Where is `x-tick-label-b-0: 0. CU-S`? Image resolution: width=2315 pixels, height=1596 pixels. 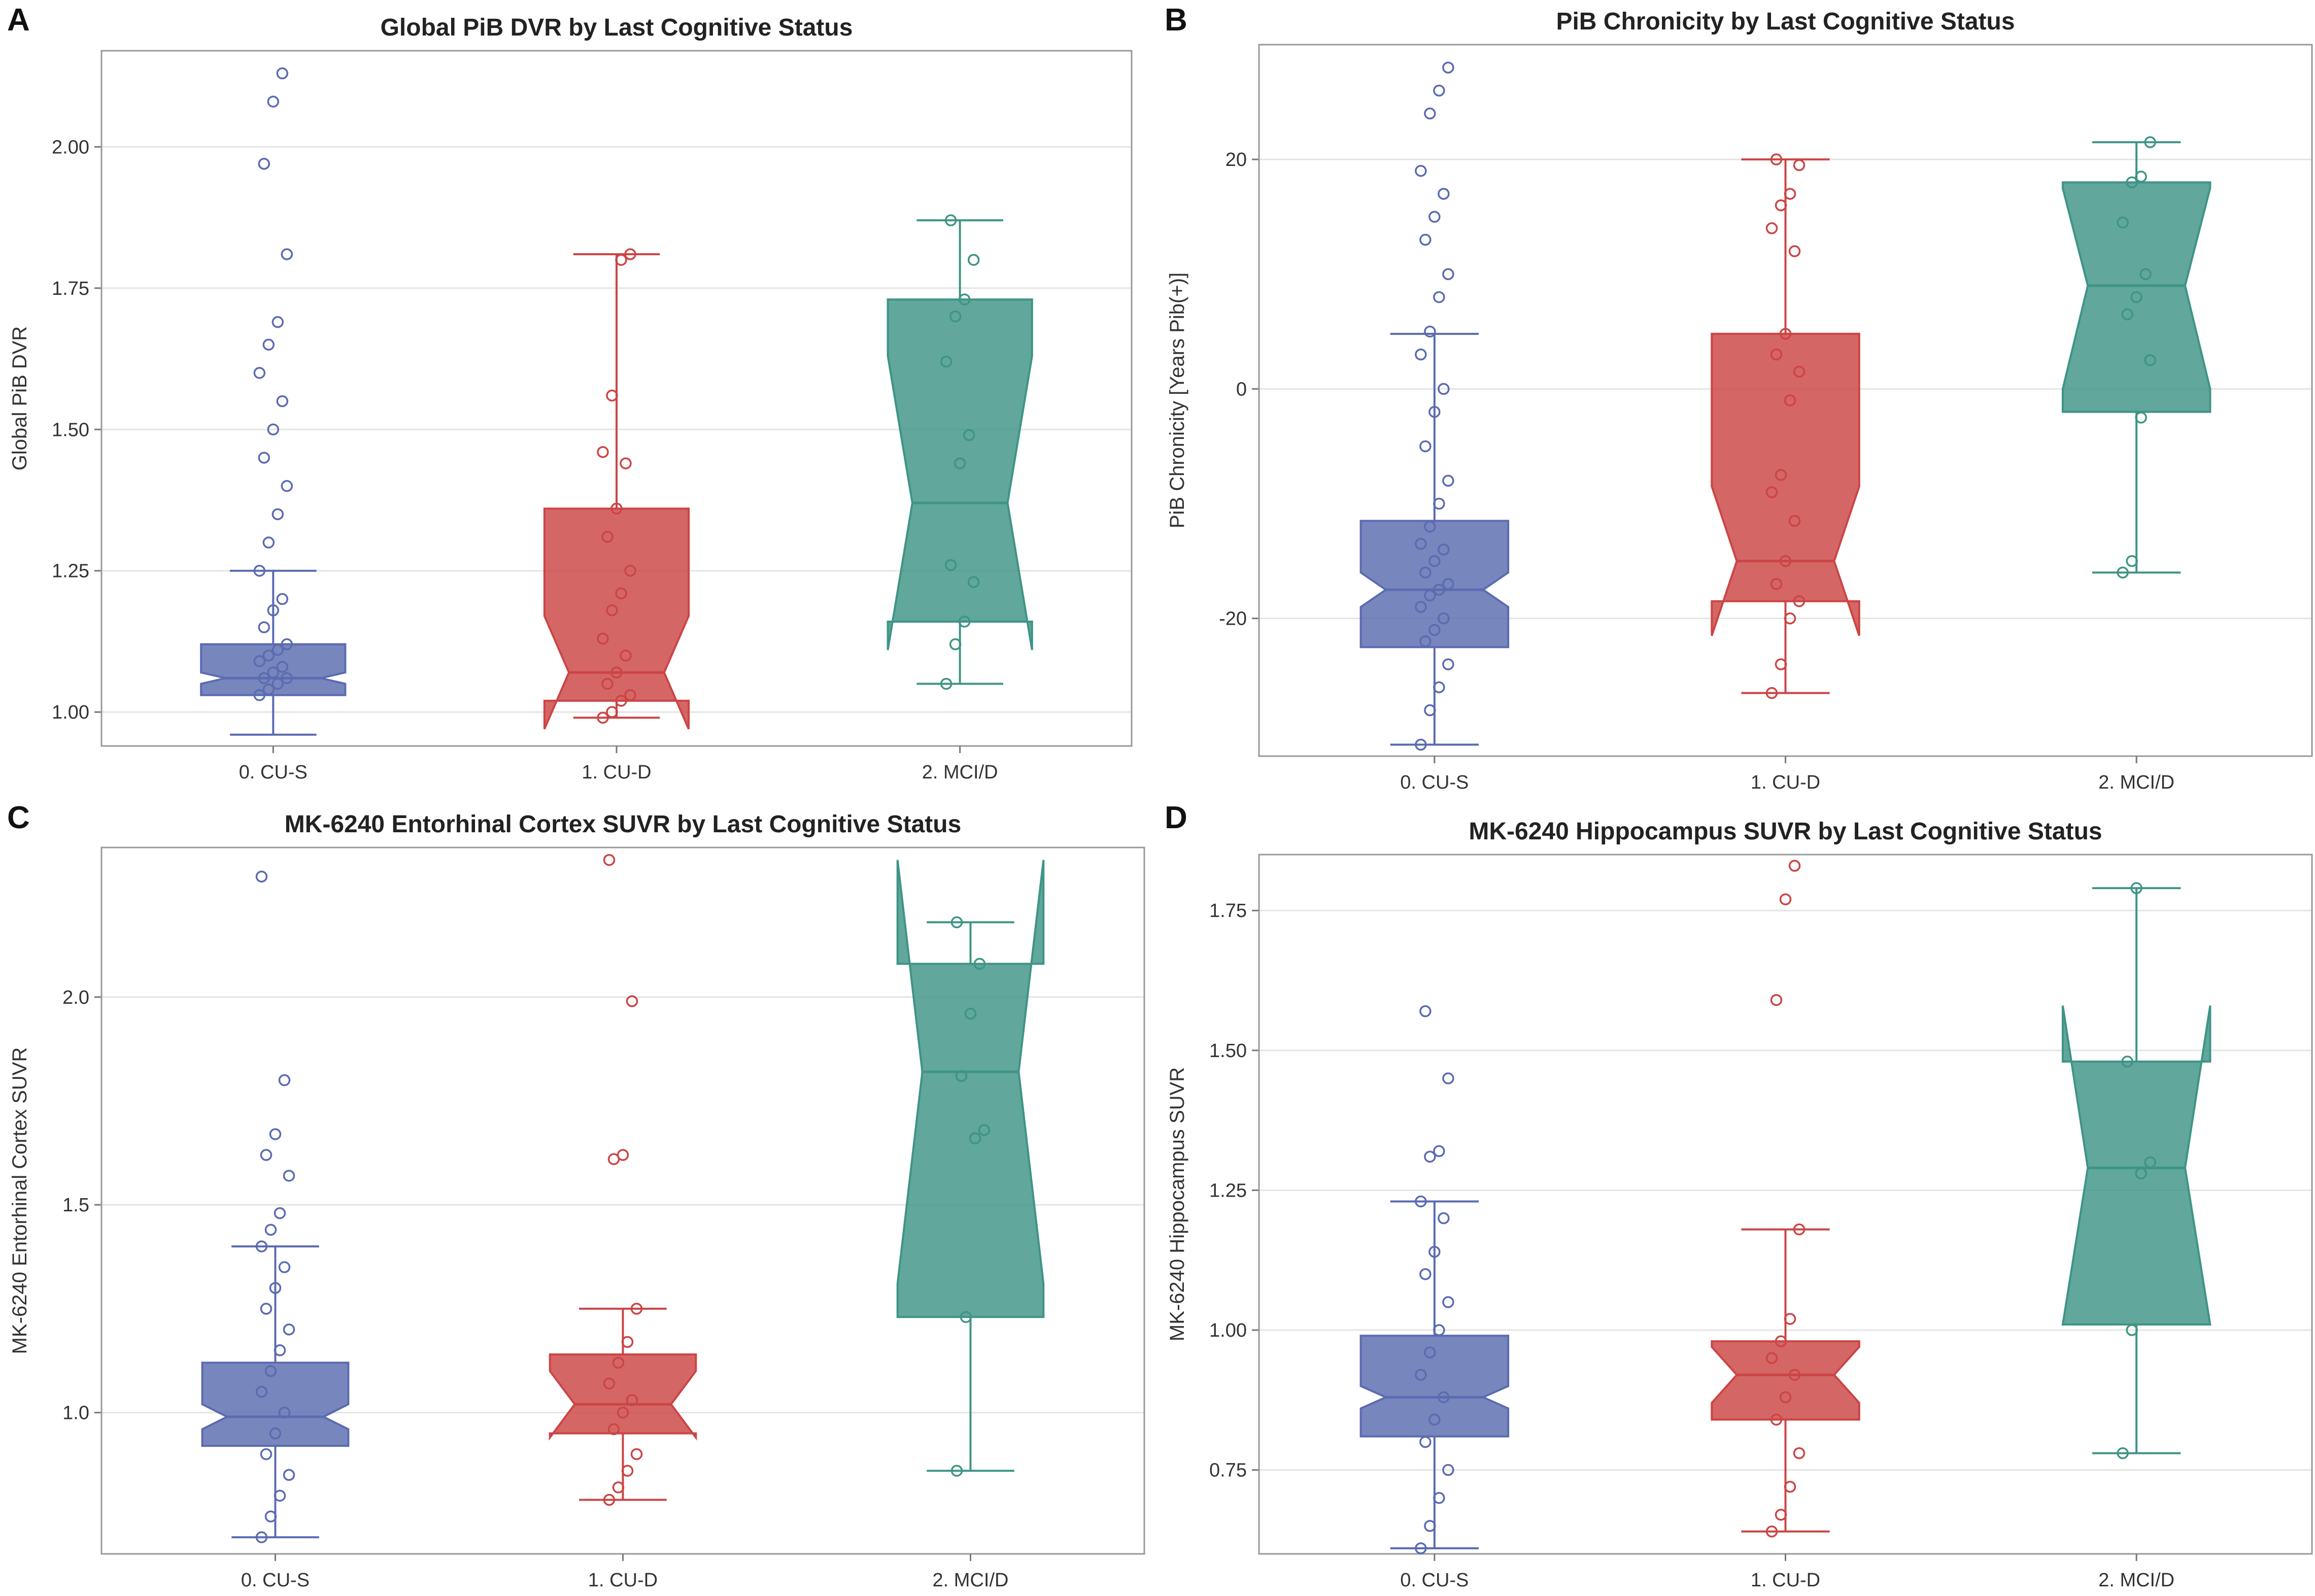
x-tick-label-b-0: 0. CU-S is located at coordinates (1435, 782).